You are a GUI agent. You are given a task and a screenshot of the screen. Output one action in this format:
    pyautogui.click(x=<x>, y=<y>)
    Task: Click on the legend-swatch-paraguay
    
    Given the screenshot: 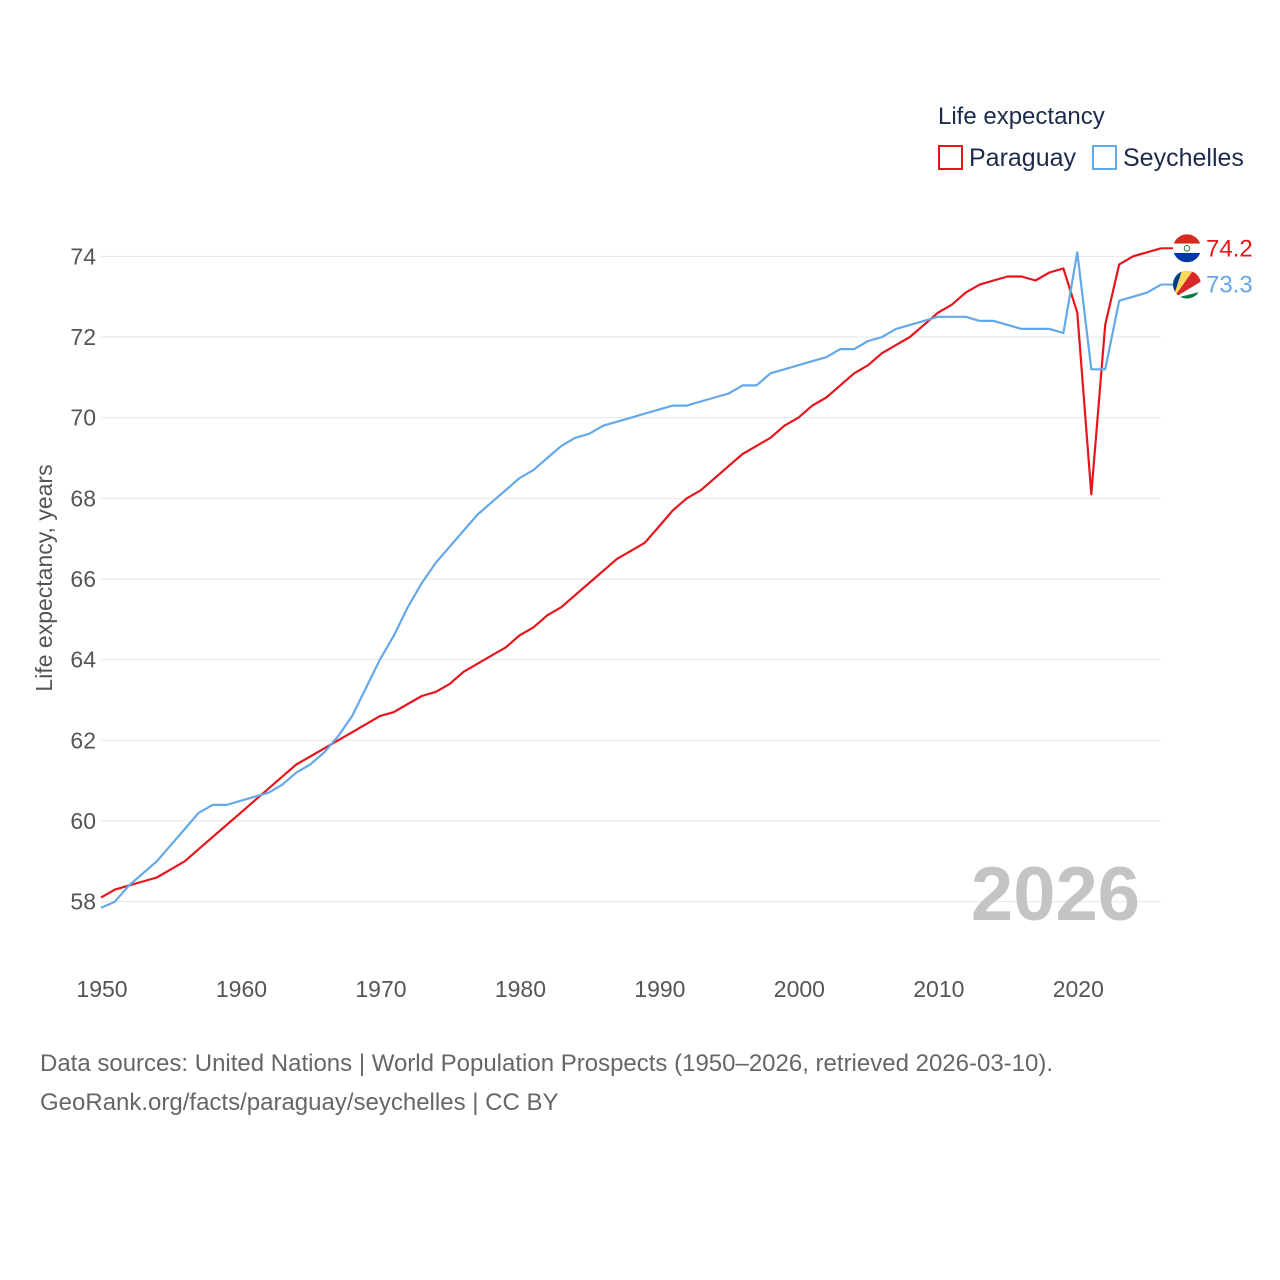 What is the action you would take?
    pyautogui.click(x=950, y=157)
    